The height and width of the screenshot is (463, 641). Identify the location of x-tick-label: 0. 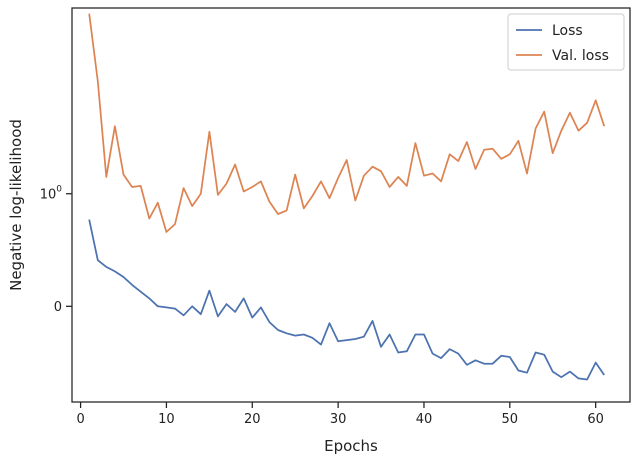
(80, 419).